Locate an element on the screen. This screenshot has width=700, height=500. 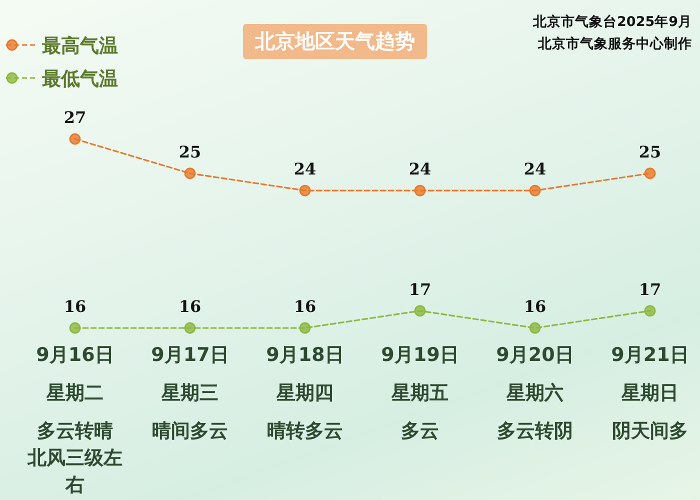
text: 晴转多云 is located at coordinates (305, 431).